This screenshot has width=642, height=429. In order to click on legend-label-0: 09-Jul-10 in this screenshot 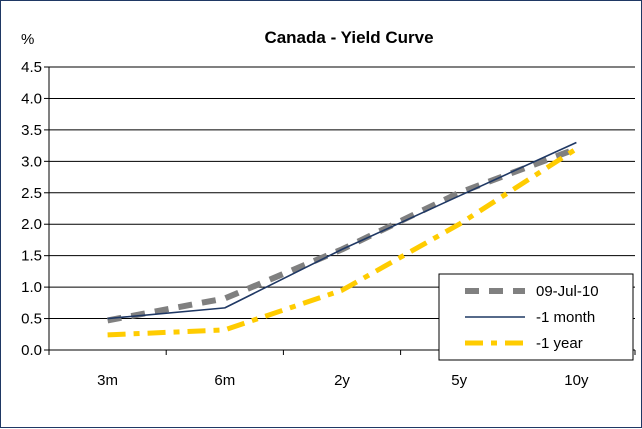, I will do `click(567, 291)`.